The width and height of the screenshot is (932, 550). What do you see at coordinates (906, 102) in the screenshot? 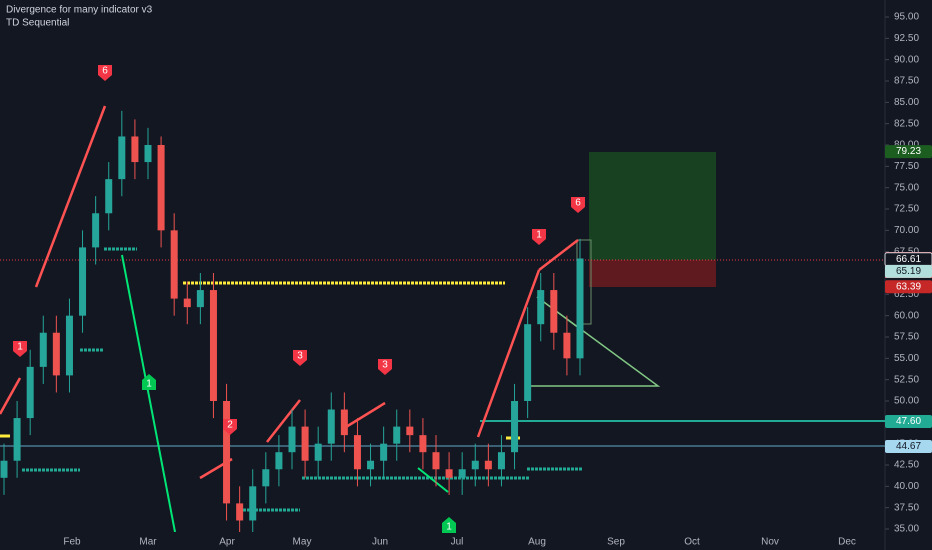
I see `y-tick-label: 85.00` at bounding box center [906, 102].